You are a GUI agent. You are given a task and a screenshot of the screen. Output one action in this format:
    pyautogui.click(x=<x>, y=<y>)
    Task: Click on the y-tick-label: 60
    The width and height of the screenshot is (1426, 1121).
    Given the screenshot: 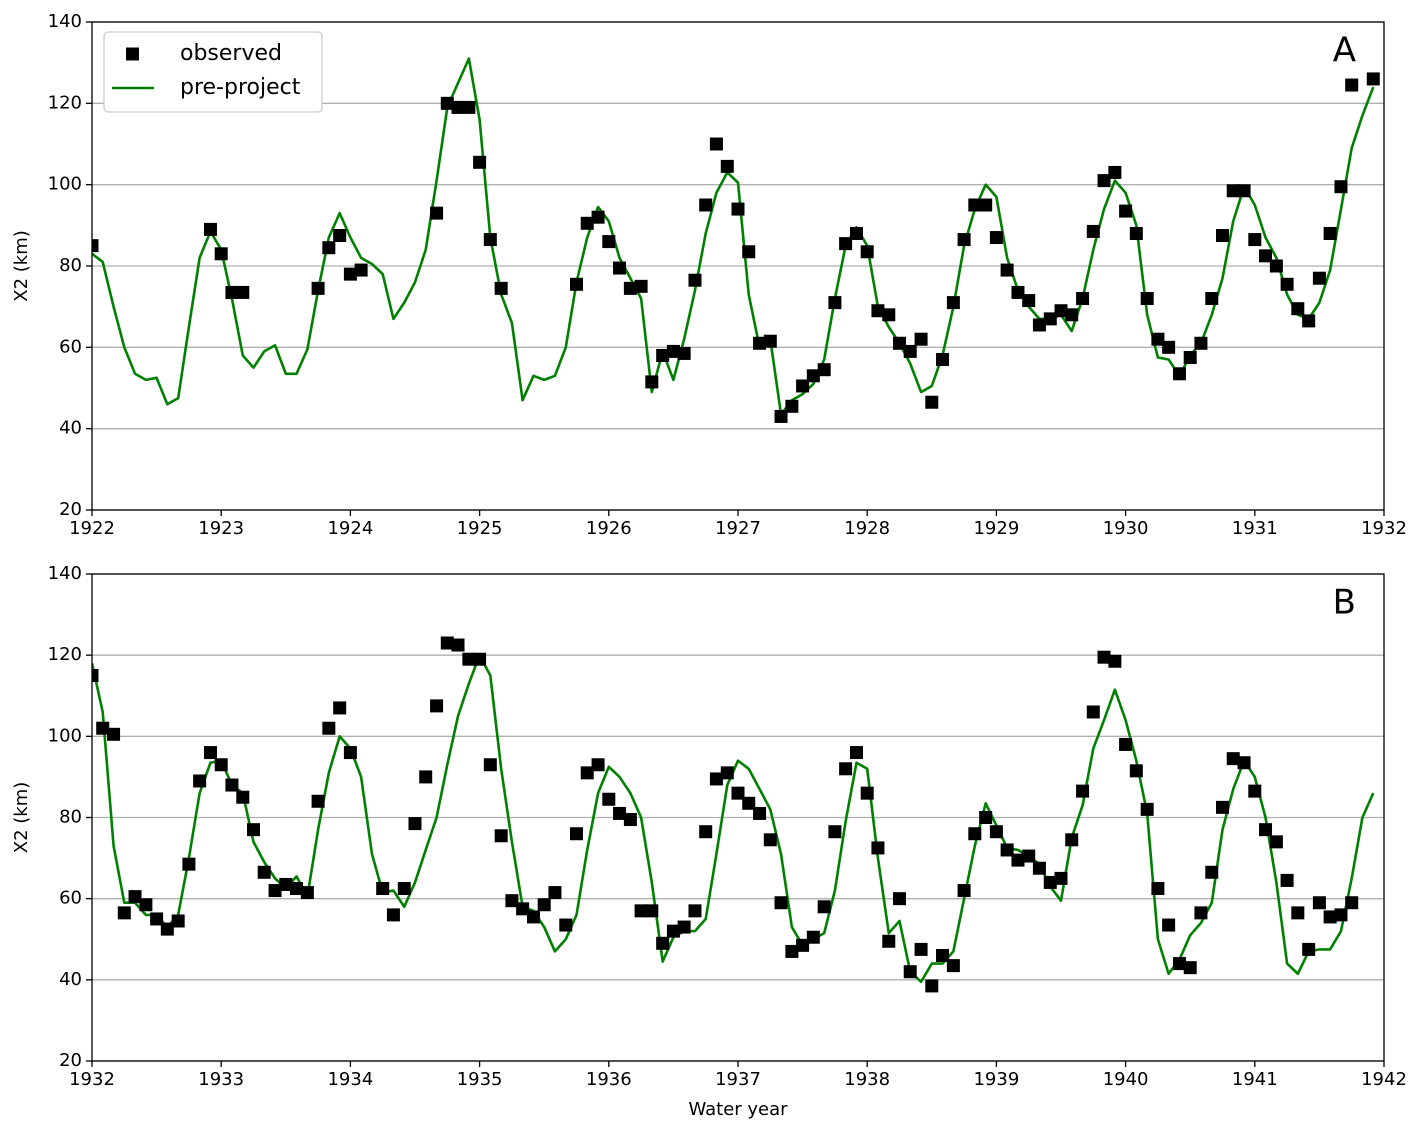 What is the action you would take?
    pyautogui.click(x=70, y=346)
    